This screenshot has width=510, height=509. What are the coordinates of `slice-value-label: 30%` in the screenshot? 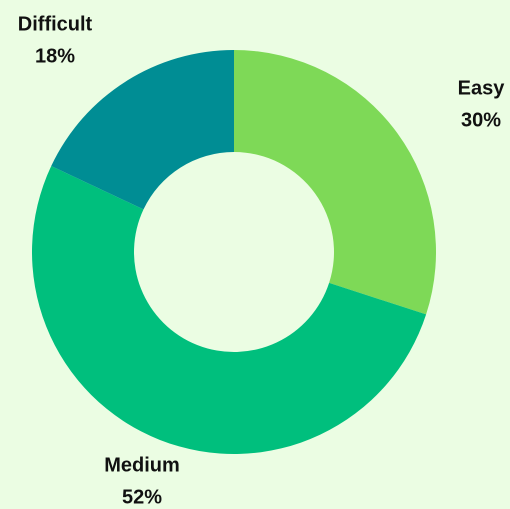 It's located at (481, 120).